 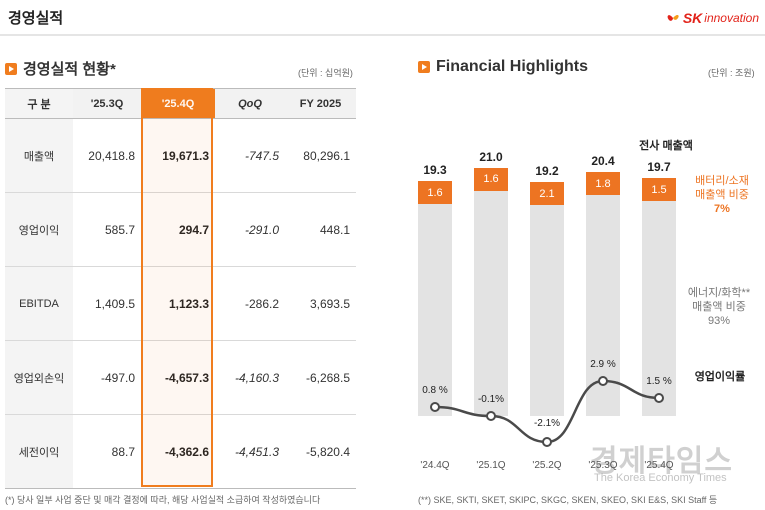 I want to click on operating-margin-label: 2.9 %, so click(x=603, y=364).